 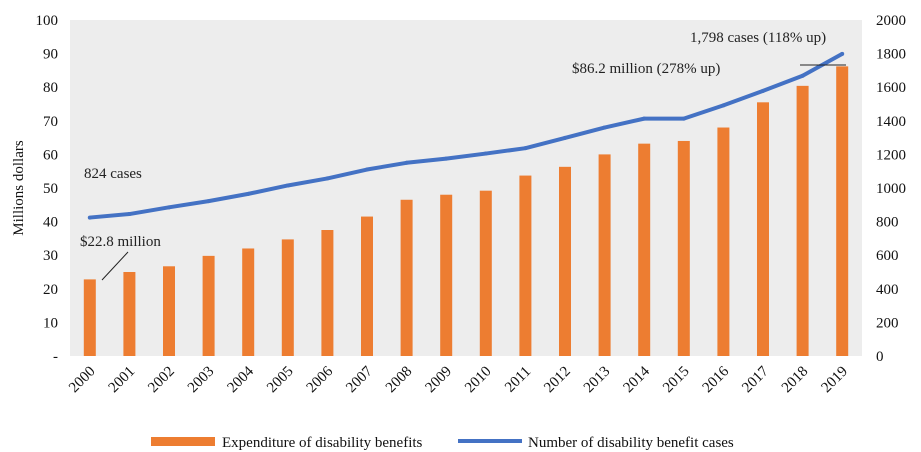 I want to click on right-tick-800: 800, so click(x=887, y=223).